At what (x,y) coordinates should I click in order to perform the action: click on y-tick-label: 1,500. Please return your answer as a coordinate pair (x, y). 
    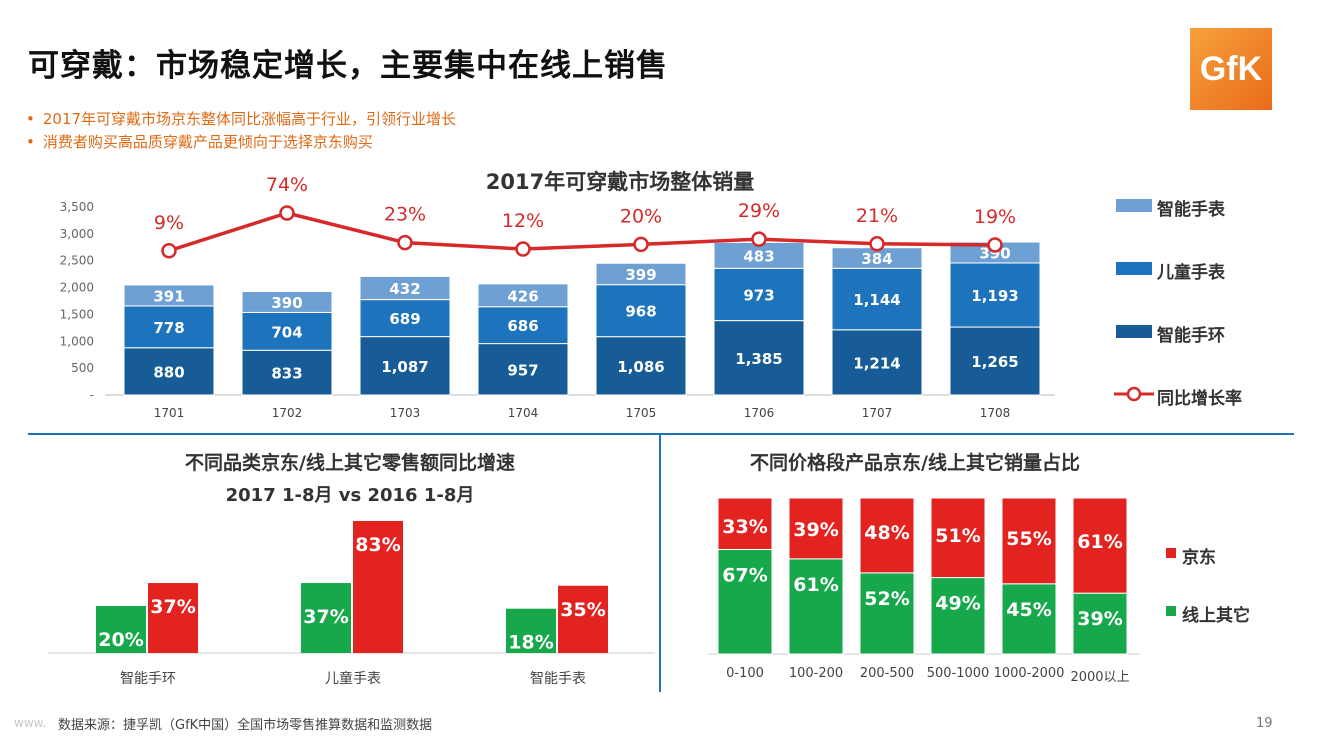
    Looking at the image, I should click on (77, 314).